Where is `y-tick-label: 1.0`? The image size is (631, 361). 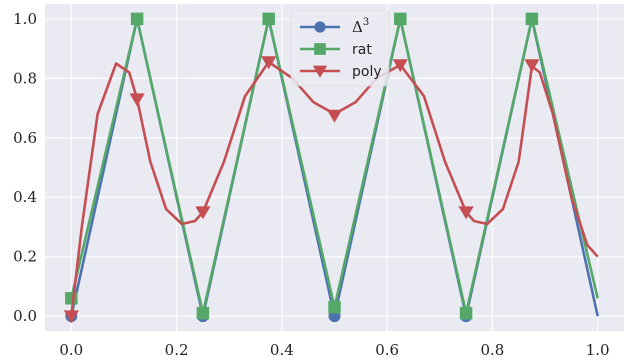 y-tick-label: 1.0 is located at coordinates (25, 19).